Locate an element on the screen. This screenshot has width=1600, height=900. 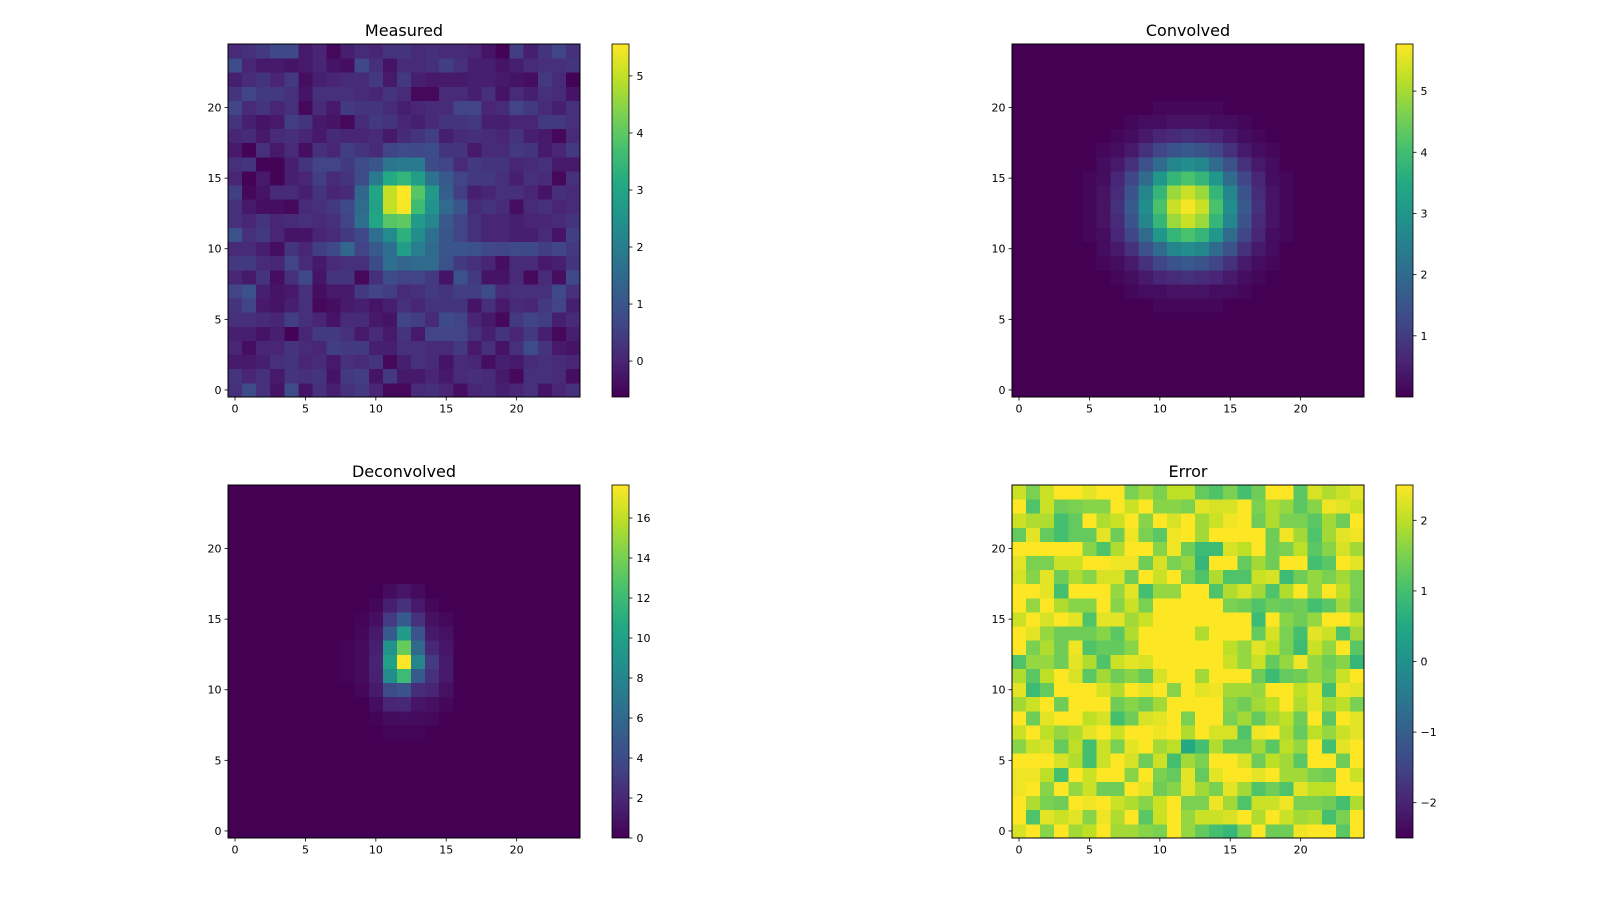
chart-title: Measured is located at coordinates (404, 30).